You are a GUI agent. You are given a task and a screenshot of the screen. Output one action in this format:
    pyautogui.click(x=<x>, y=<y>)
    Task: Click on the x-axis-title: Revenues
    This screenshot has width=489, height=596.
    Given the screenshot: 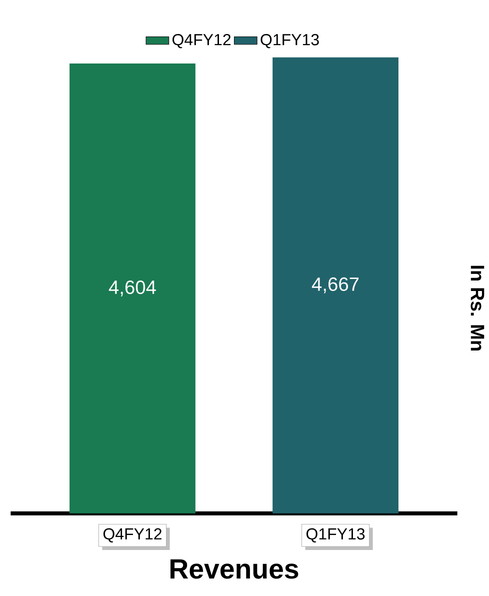 What is the action you would take?
    pyautogui.click(x=234, y=569)
    